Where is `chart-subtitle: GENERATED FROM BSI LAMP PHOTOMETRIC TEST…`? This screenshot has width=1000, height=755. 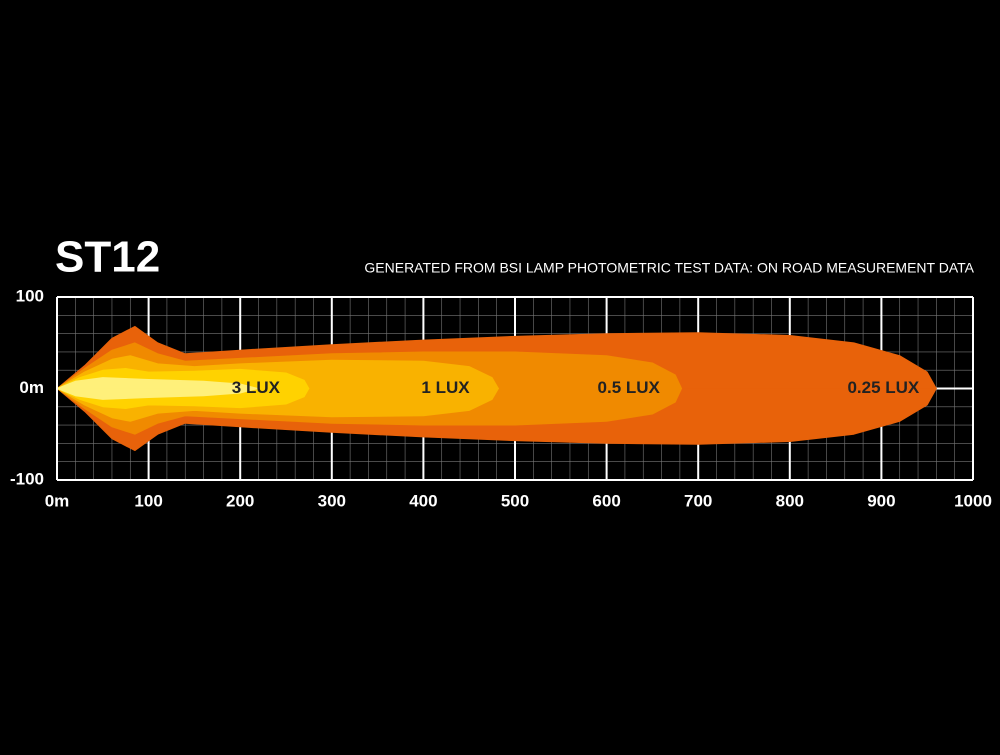
chart-subtitle: GENERATED FROM BSI LAMP PHOTOMETRIC TEST… is located at coordinates (669, 268).